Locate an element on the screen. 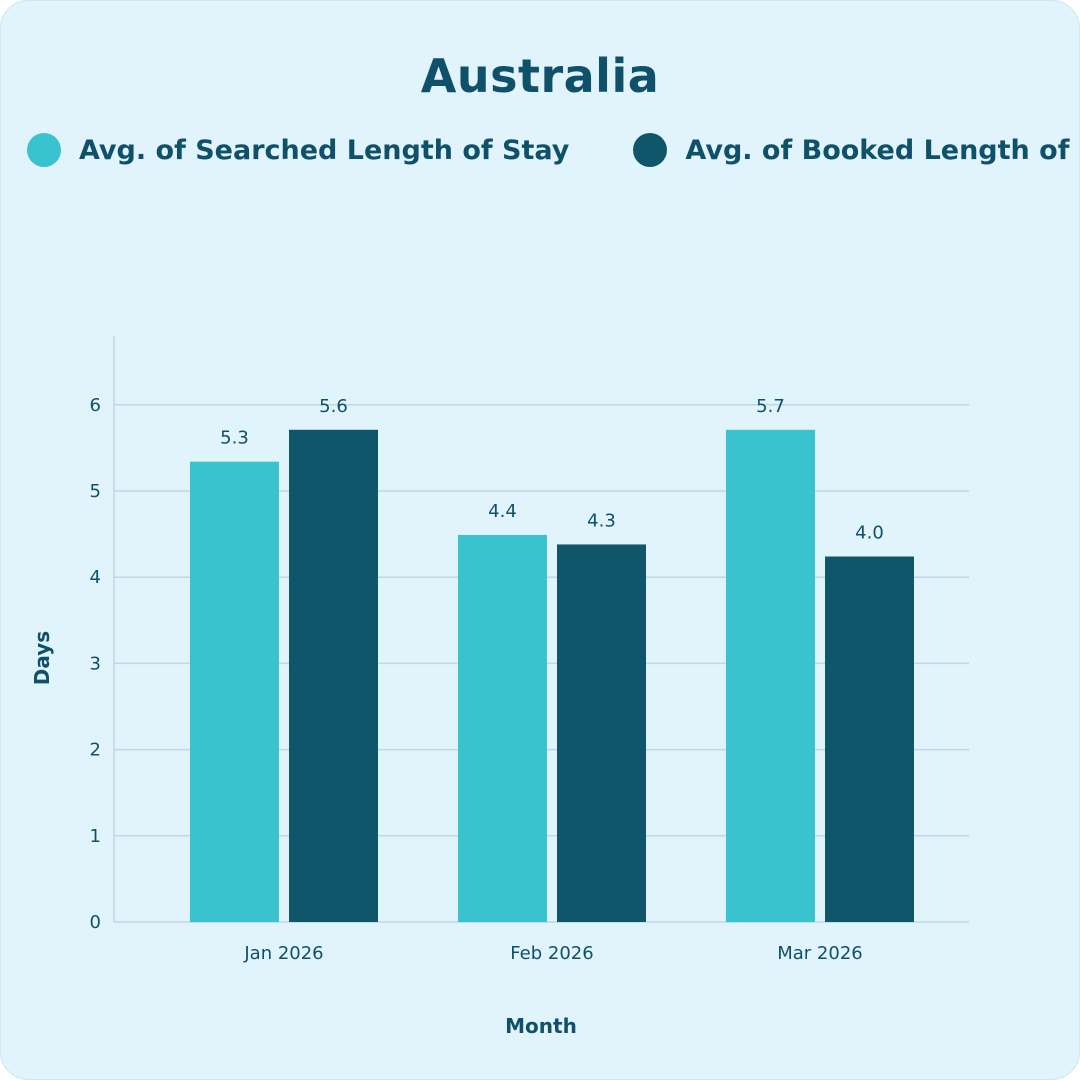 Image resolution: width=1080 pixels, height=1080 pixels. y-tick-label: 2 is located at coordinates (95, 750).